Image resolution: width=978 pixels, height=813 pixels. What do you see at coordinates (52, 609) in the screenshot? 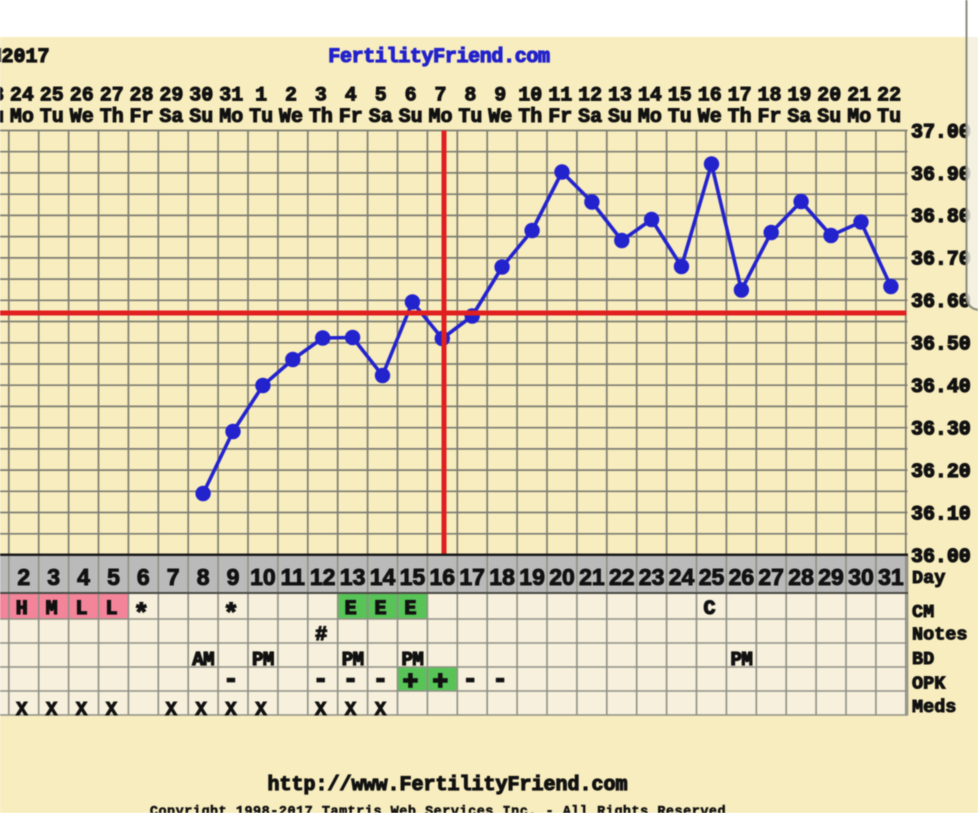
I see `svg-text: M` at bounding box center [52, 609].